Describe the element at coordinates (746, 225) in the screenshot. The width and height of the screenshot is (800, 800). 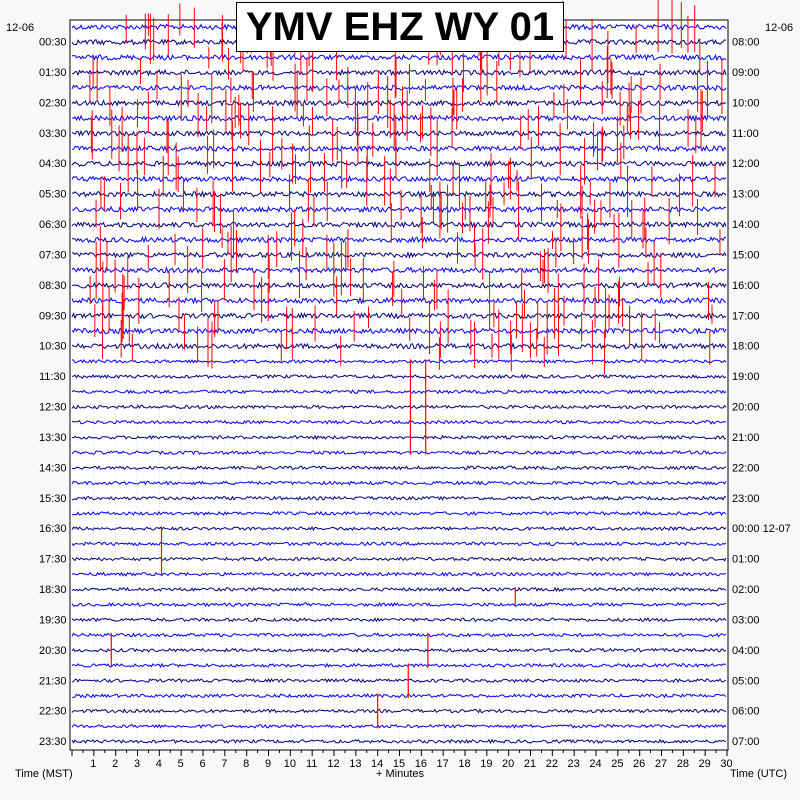
I see `right-time-label: 14:00` at that location.